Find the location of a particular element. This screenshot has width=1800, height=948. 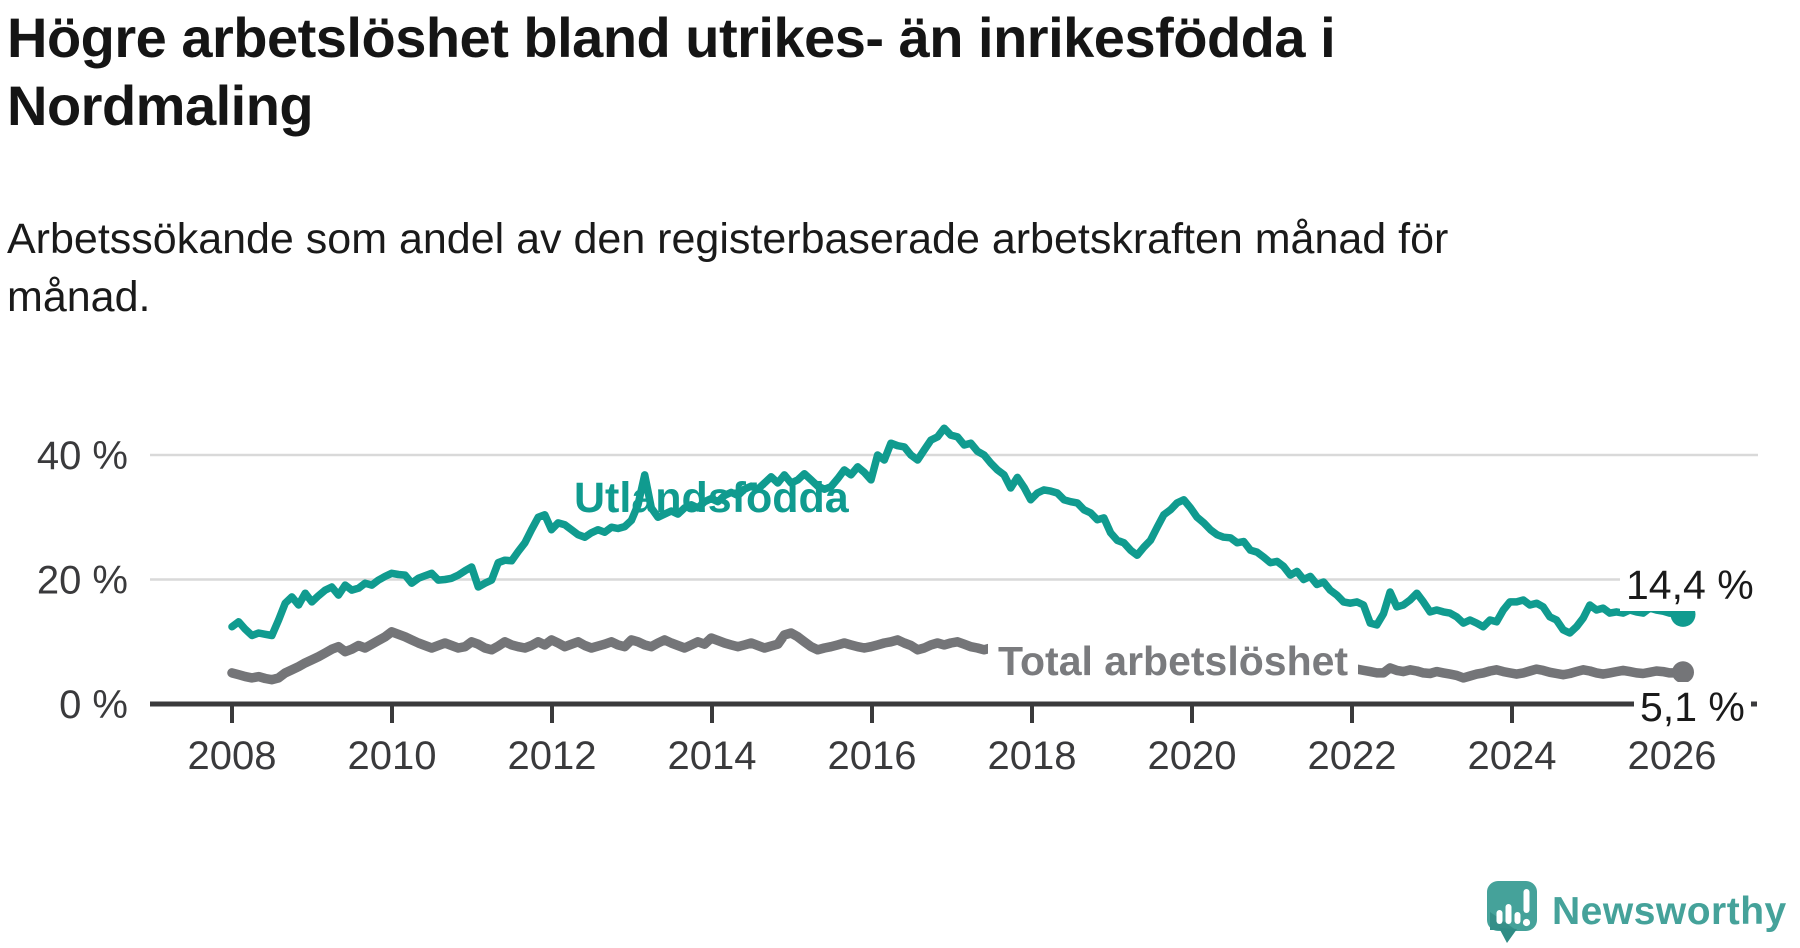

x-axis-label-2018: 2018 is located at coordinates (1032, 756).